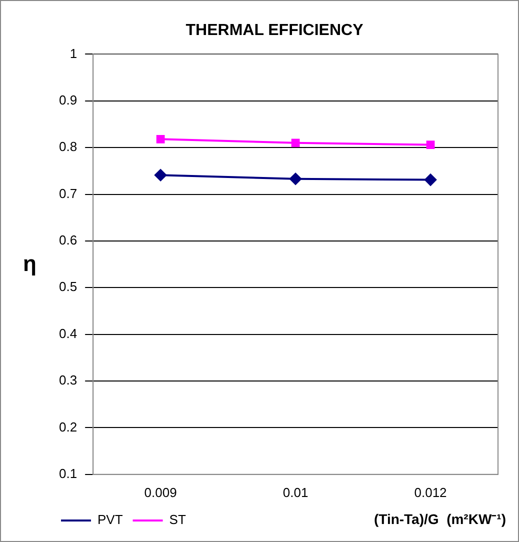  I want to click on y-tick-label: 0.3, so click(68, 380).